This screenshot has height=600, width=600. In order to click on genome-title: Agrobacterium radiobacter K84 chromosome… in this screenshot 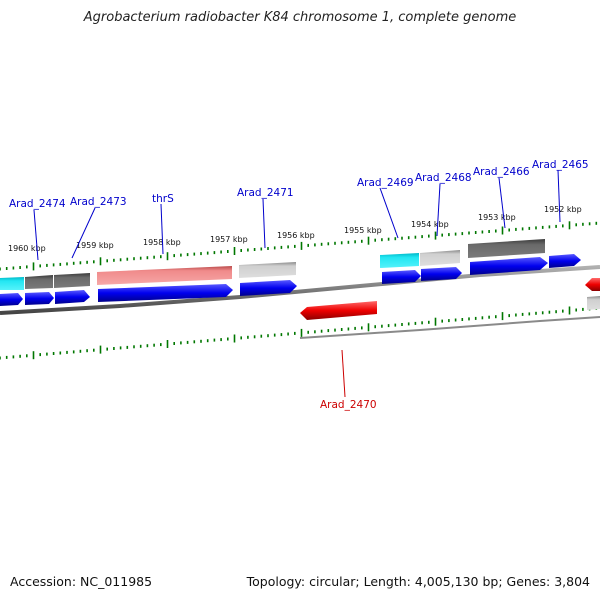, I will do `click(300, 17)`.